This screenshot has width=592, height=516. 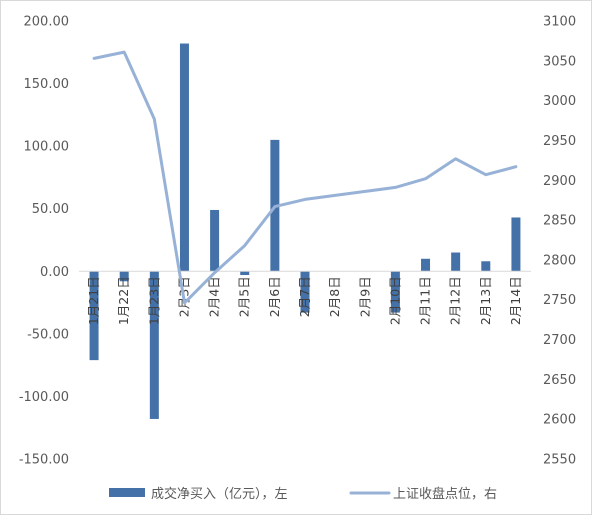 I want to click on category-label: 2月7日, so click(x=304, y=296).